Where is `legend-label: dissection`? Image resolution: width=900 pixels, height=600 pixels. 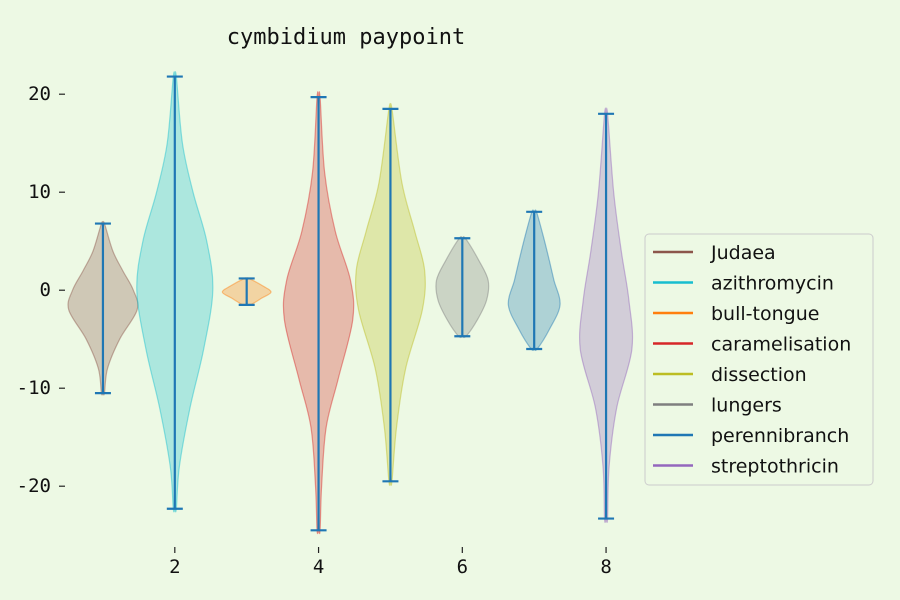 legend-label: dissection is located at coordinates (759, 375).